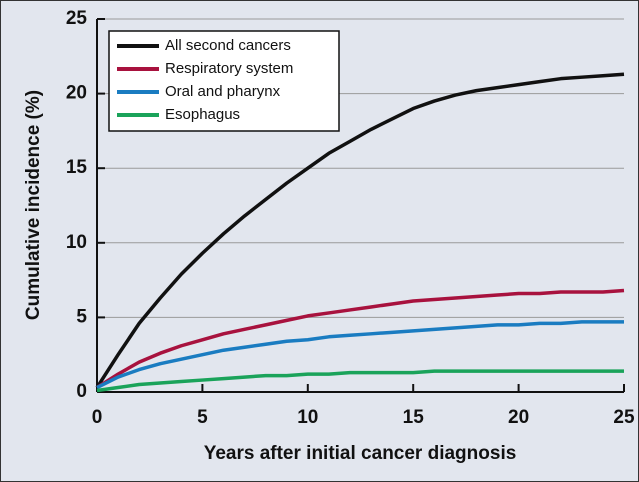 This screenshot has width=639, height=482. I want to click on x-tick-label: 25, so click(624, 417).